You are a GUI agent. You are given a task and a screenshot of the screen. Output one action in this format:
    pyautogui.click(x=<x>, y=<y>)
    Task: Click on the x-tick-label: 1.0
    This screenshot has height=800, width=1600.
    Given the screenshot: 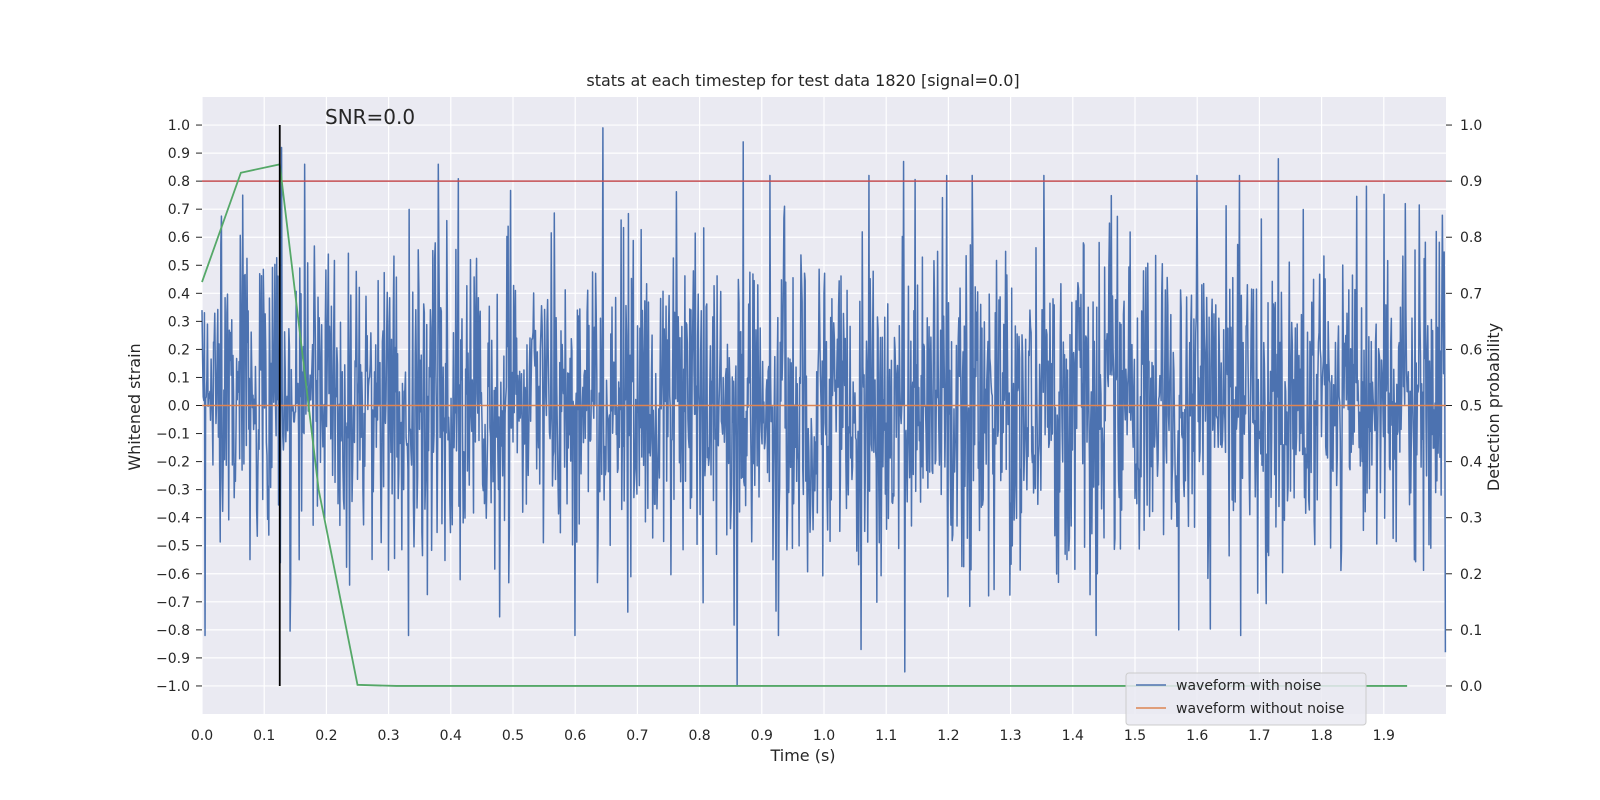 What is the action you would take?
    pyautogui.click(x=824, y=736)
    